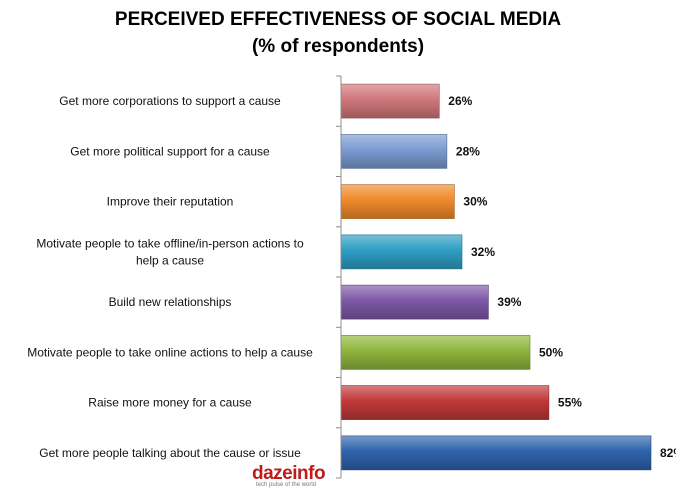 The height and width of the screenshot is (494, 676). What do you see at coordinates (668, 453) in the screenshot?
I see `value-label-8: 82%` at bounding box center [668, 453].